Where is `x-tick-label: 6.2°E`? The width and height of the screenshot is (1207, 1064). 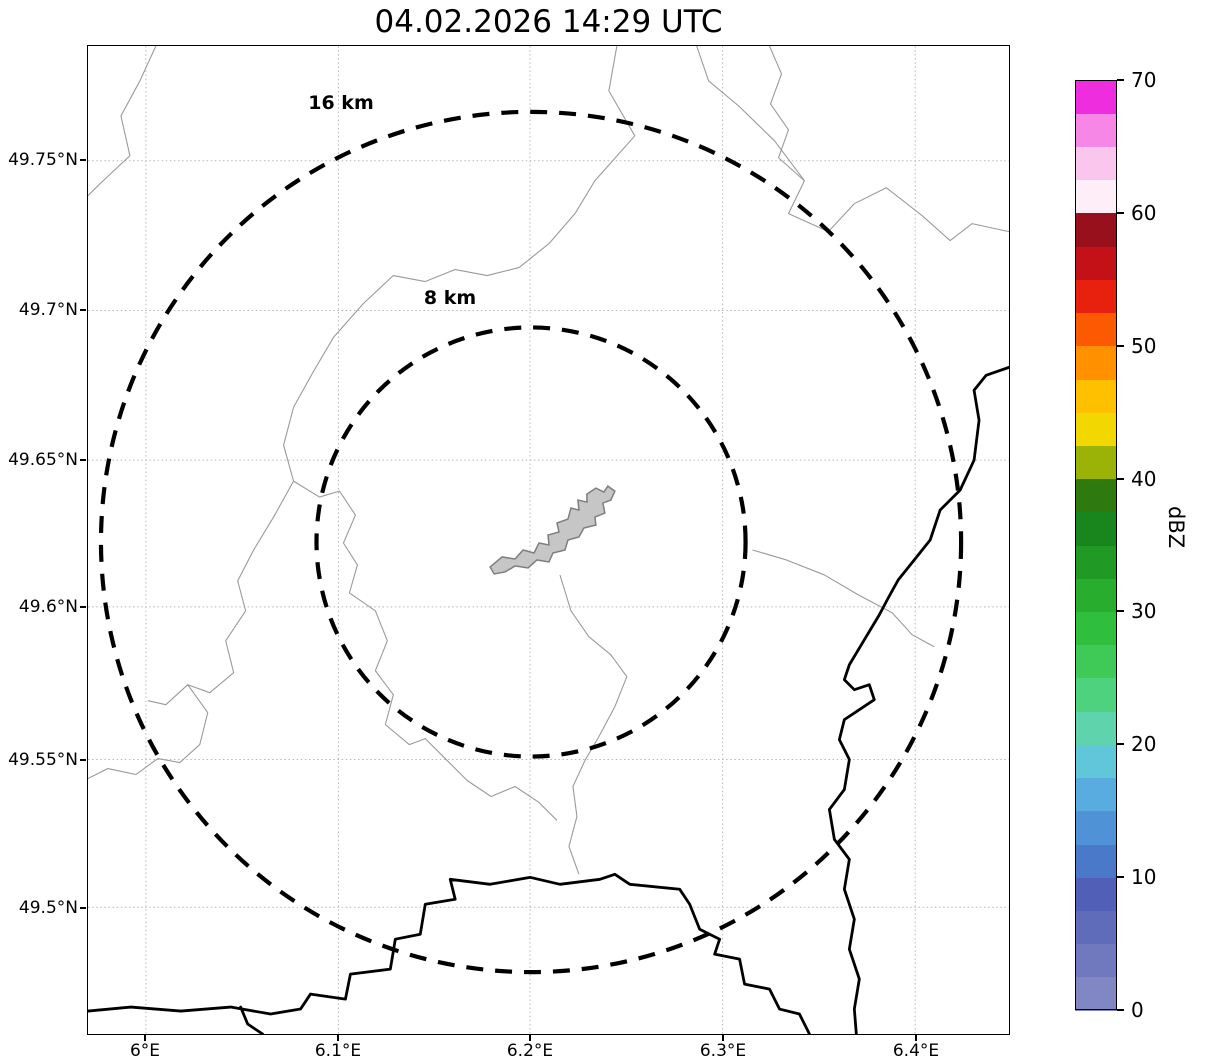
x-tick-label: 6.2°E is located at coordinates (530, 1051).